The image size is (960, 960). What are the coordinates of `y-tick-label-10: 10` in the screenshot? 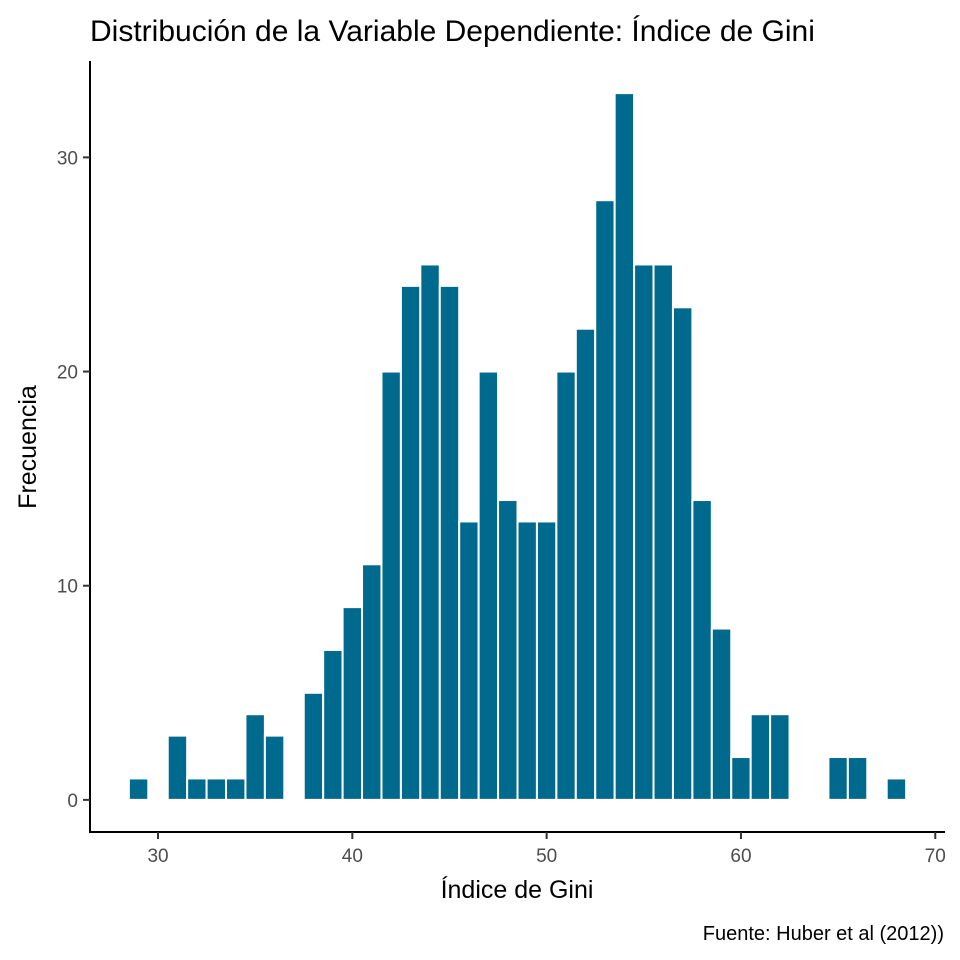 It's located at (67, 587).